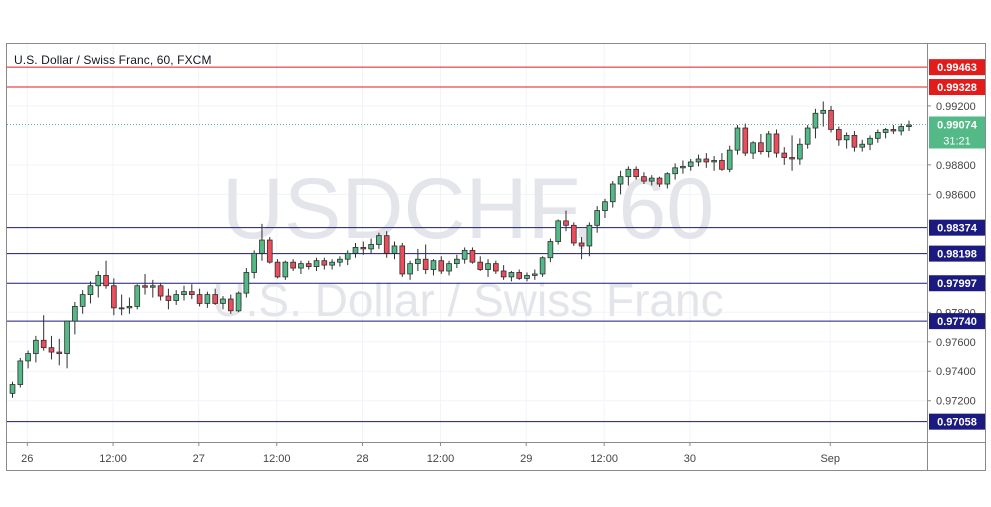 Image resolution: width=991 pixels, height=507 pixels. What do you see at coordinates (957, 68) in the screenshot?
I see `resistance-badge-label: 0.99463` at bounding box center [957, 68].